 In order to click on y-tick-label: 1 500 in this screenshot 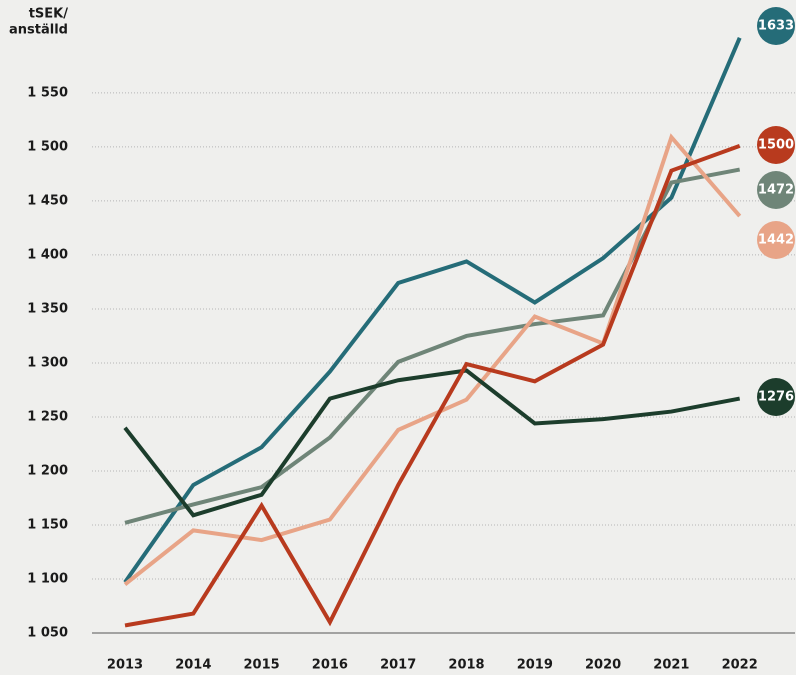, I will do `click(47, 146)`.